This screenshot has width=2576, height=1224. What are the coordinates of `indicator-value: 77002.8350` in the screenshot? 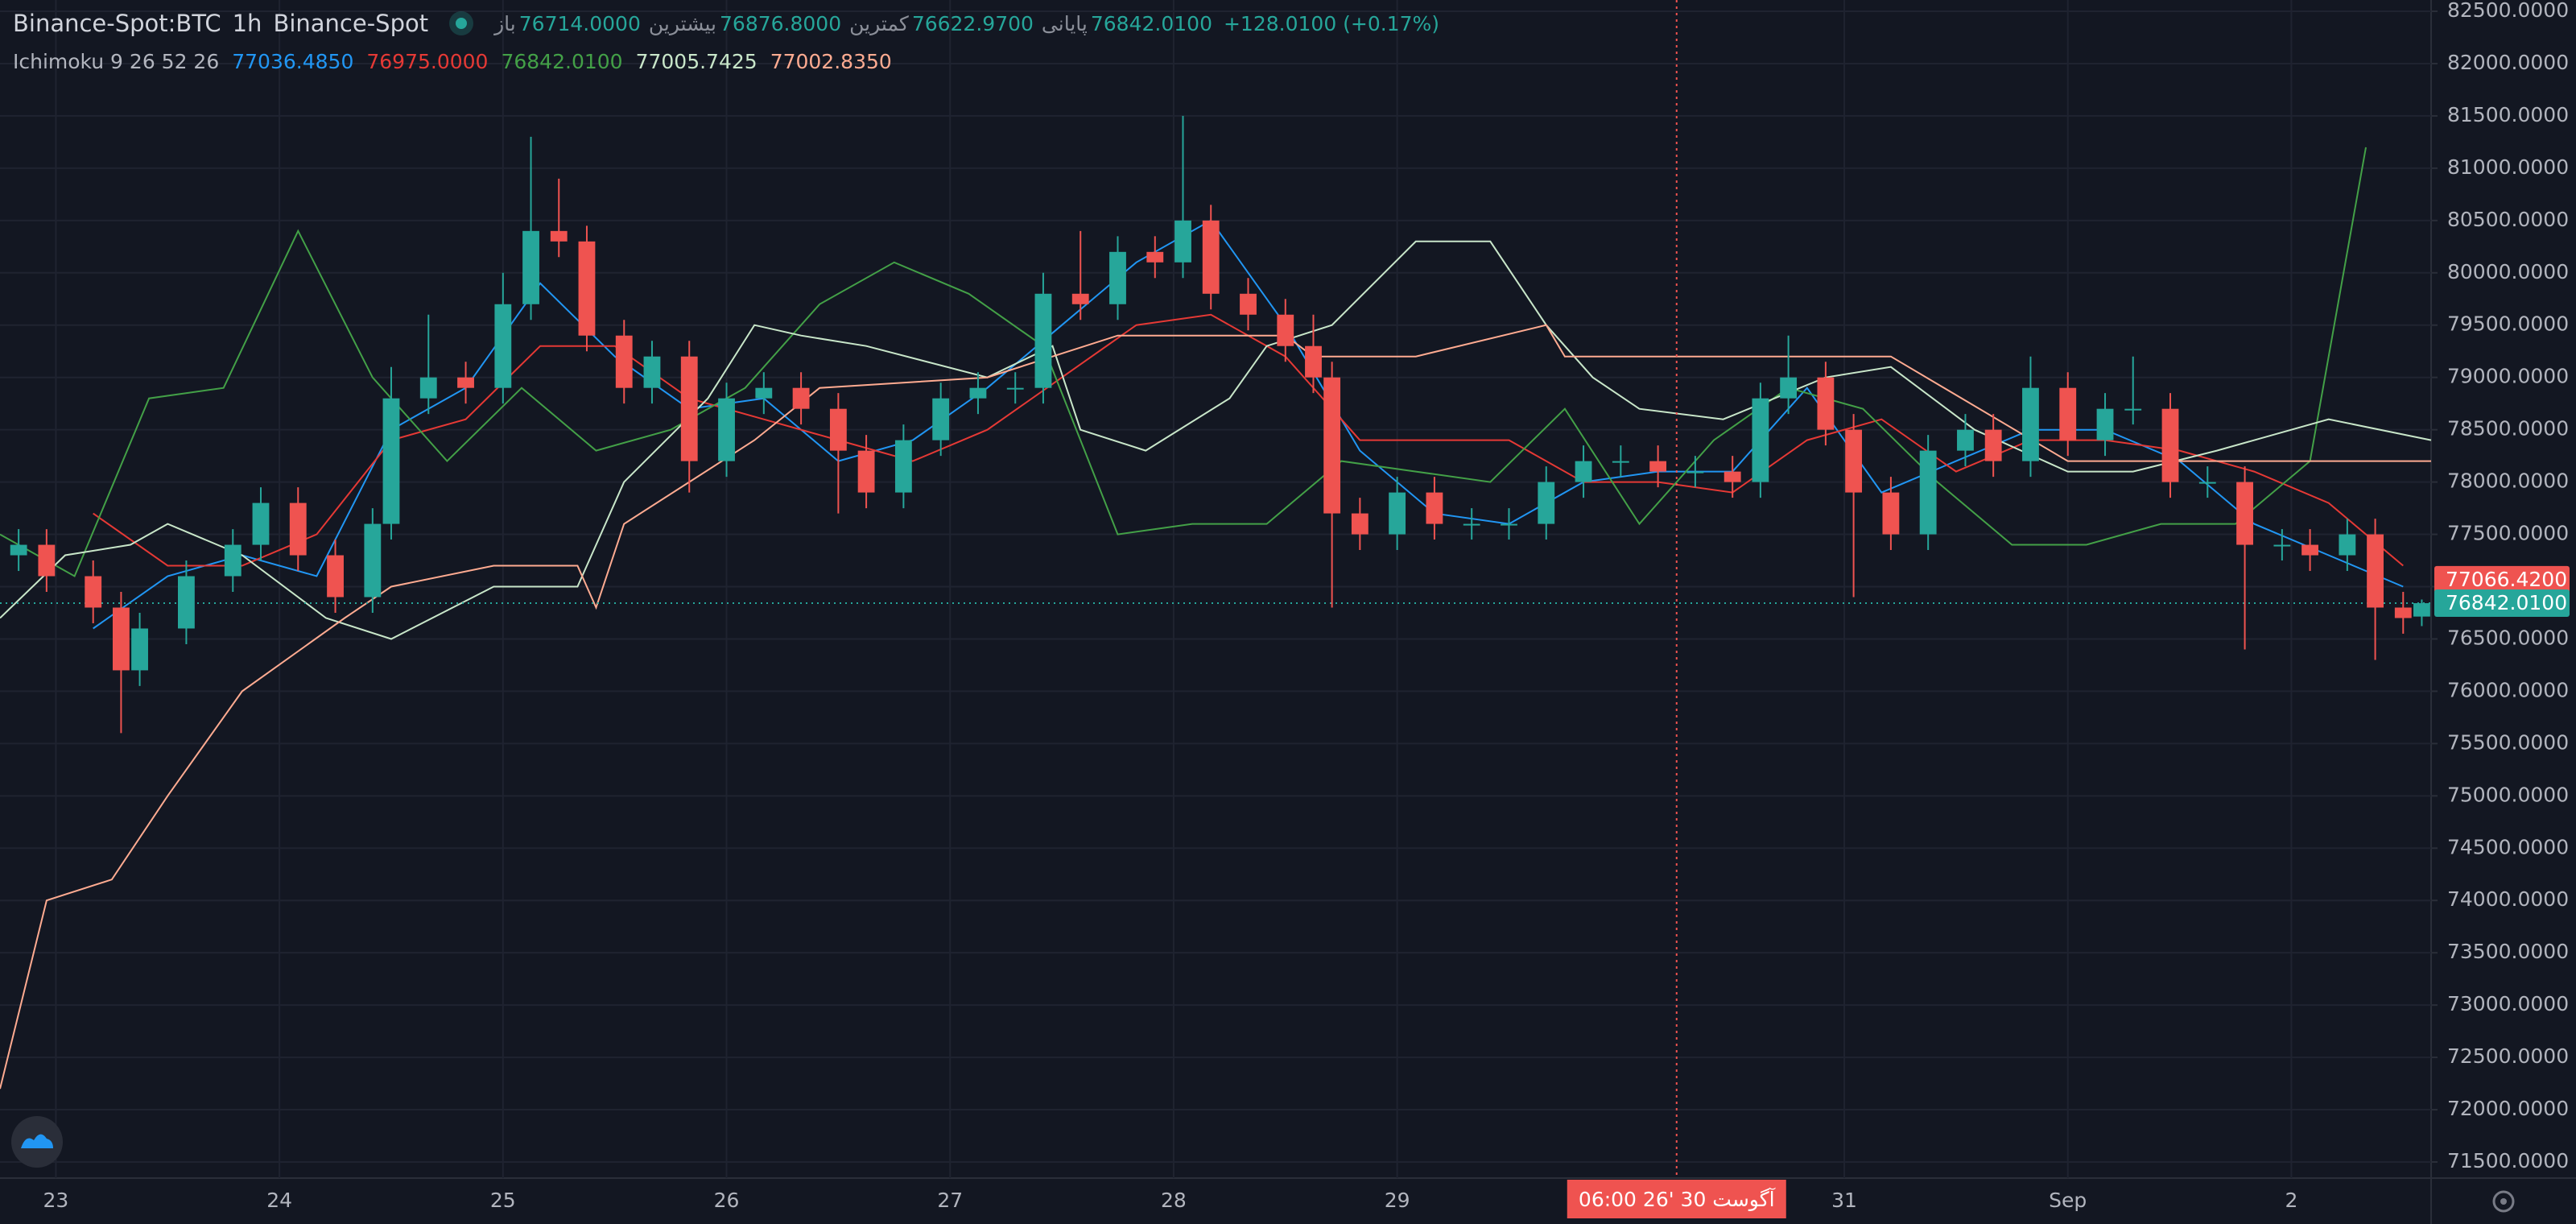 It's located at (831, 61).